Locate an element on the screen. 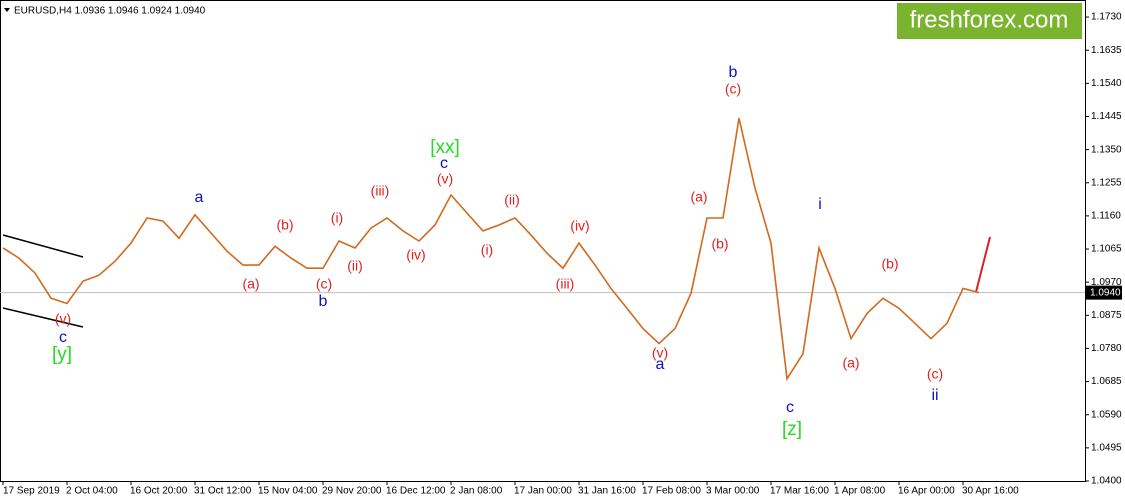 The width and height of the screenshot is (1125, 502). x-tick-label: 15 Nov 04:00 is located at coordinates (288, 491).